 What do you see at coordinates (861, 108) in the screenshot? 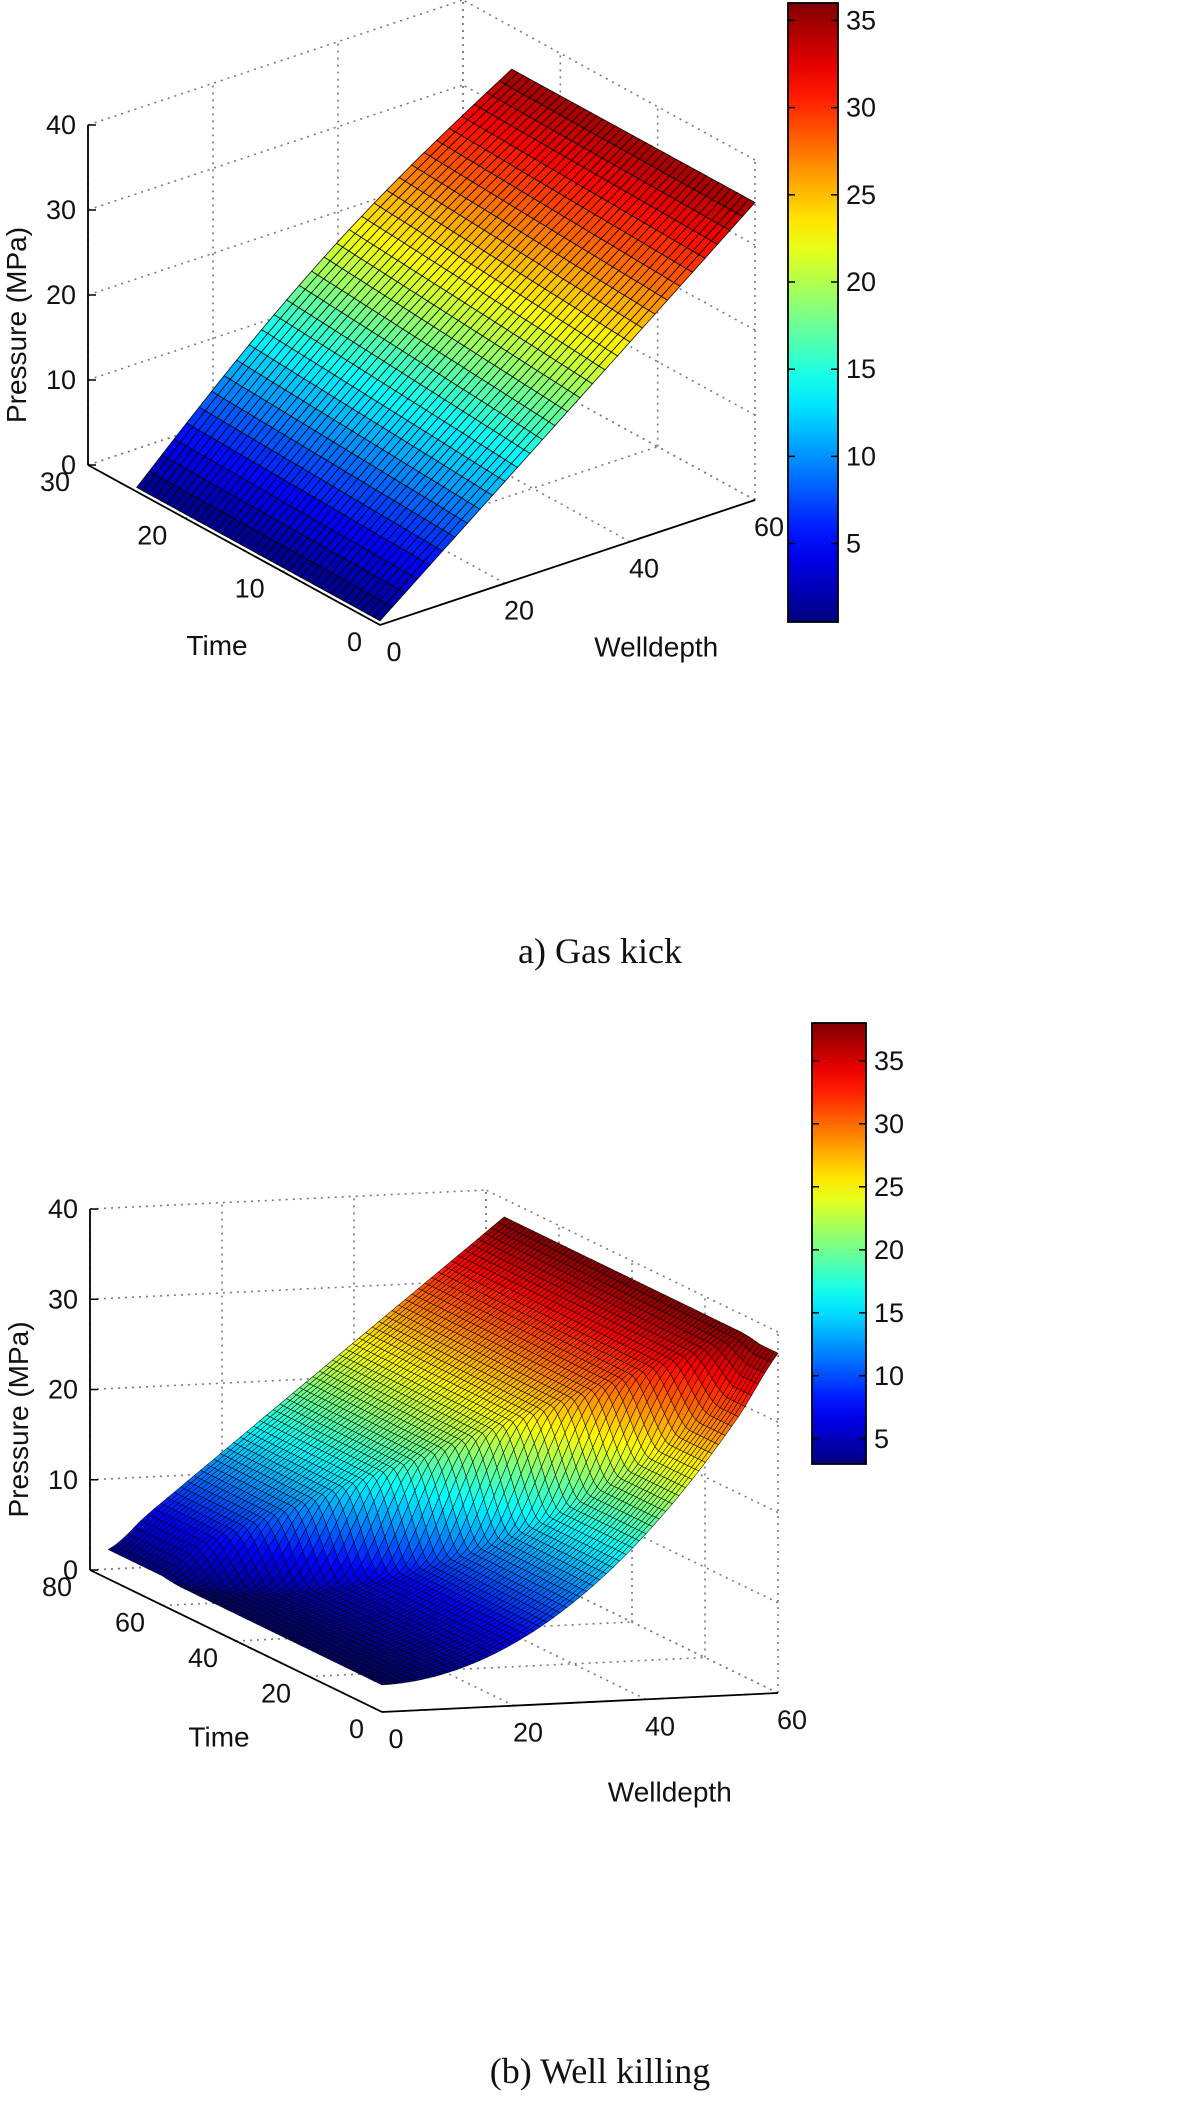
I see `colorbar-tick-label: 30` at bounding box center [861, 108].